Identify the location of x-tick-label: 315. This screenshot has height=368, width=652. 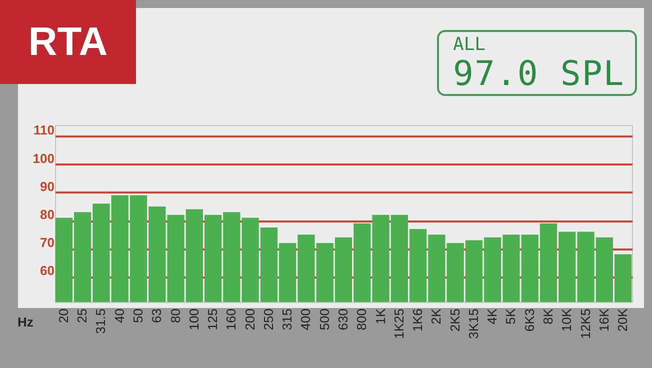
(287, 319).